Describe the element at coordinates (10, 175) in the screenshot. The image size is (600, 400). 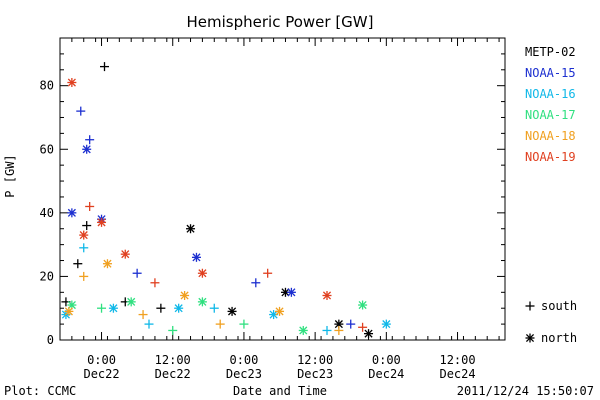
I see `y-axis-label: P [GW]` at that location.